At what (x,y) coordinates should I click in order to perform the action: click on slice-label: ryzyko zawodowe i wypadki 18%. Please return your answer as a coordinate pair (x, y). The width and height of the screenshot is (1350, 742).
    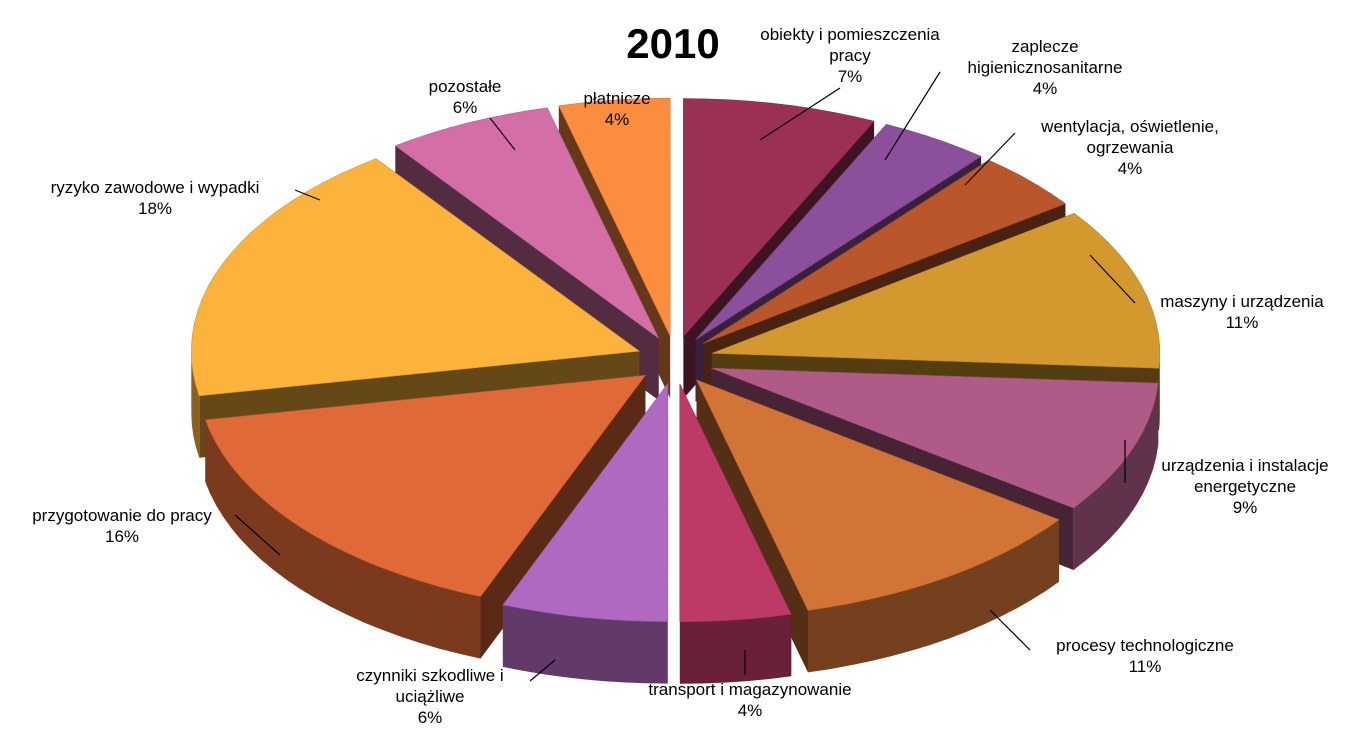
    Looking at the image, I should click on (155, 198).